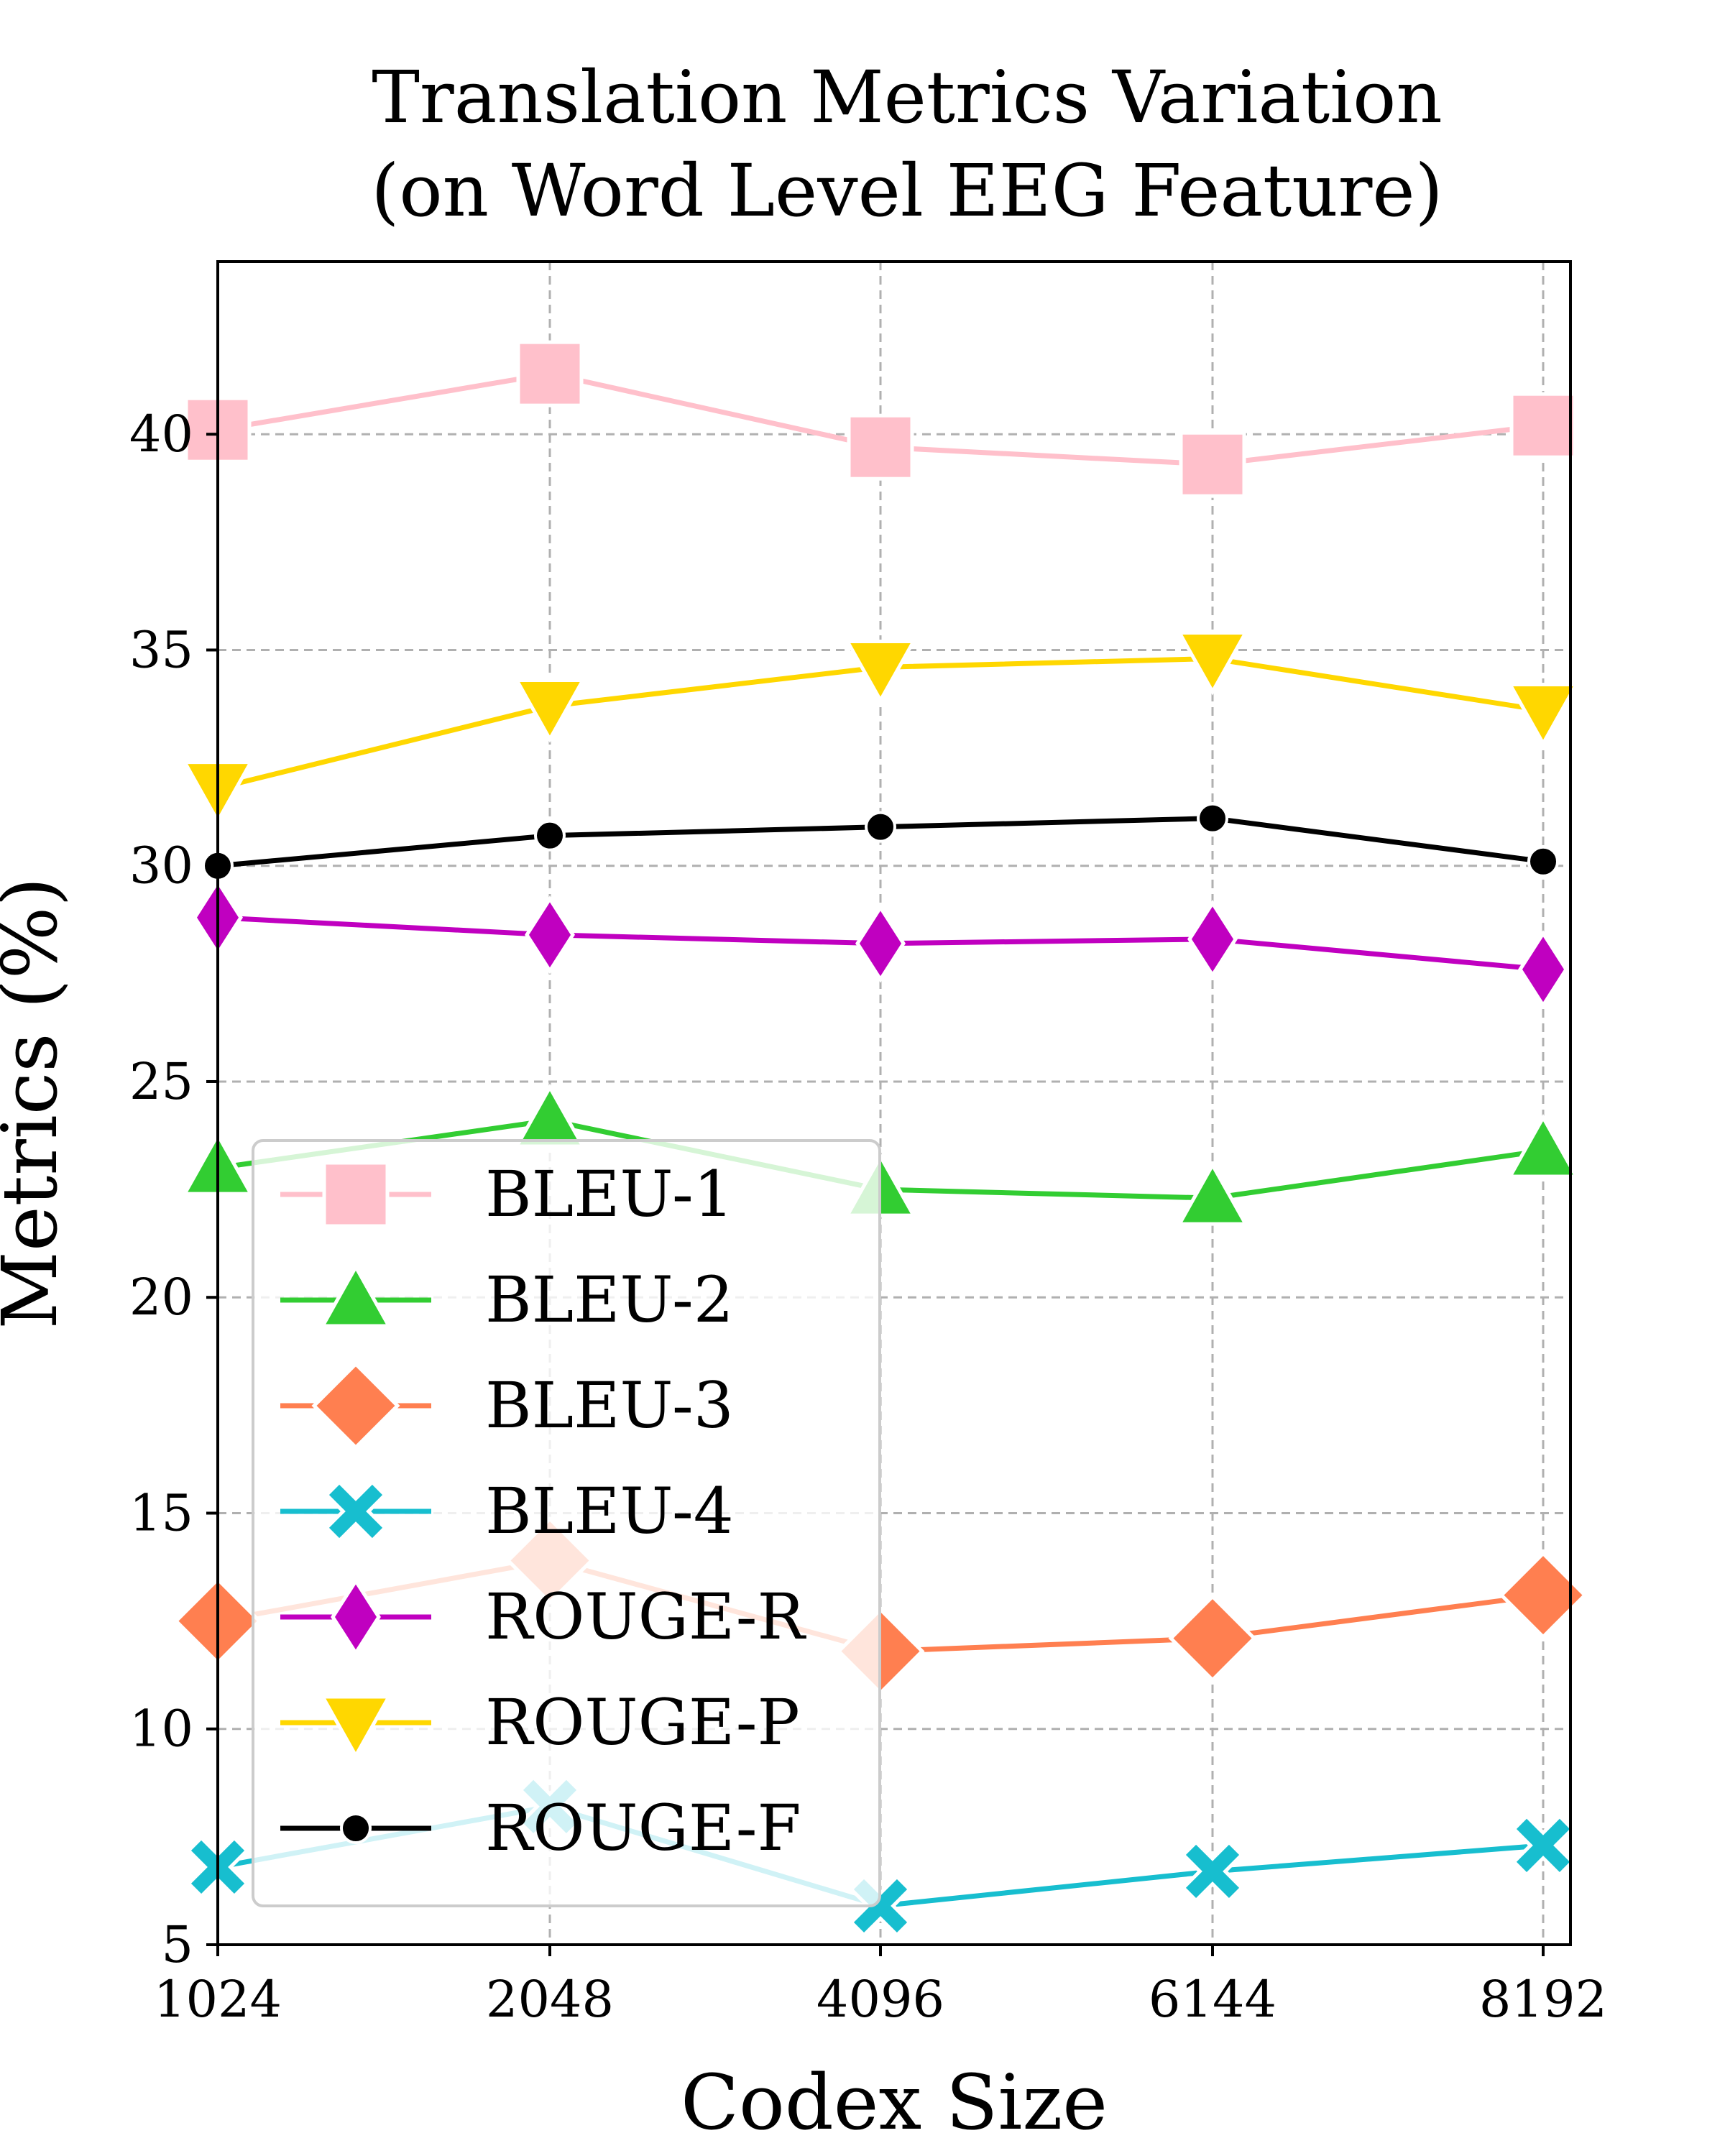 Image resolution: width=1725 pixels, height=2156 pixels. What do you see at coordinates (643, 1828) in the screenshot?
I see `legend-label: ROUGE-F` at bounding box center [643, 1828].